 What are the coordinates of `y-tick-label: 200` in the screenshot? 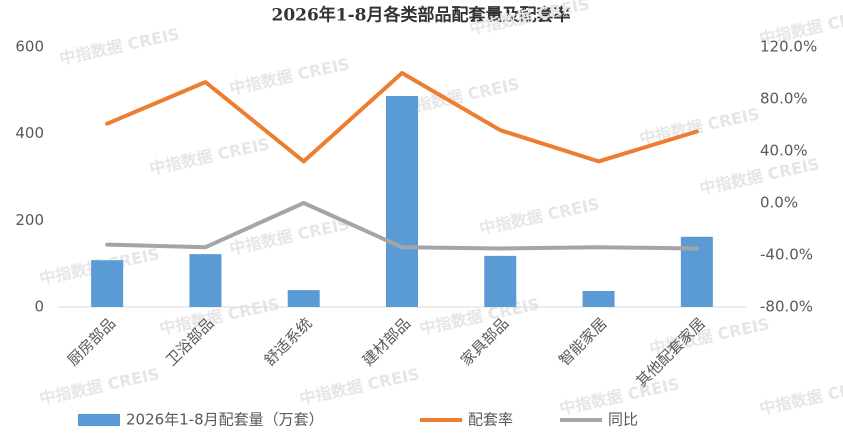 It's located at (29, 220).